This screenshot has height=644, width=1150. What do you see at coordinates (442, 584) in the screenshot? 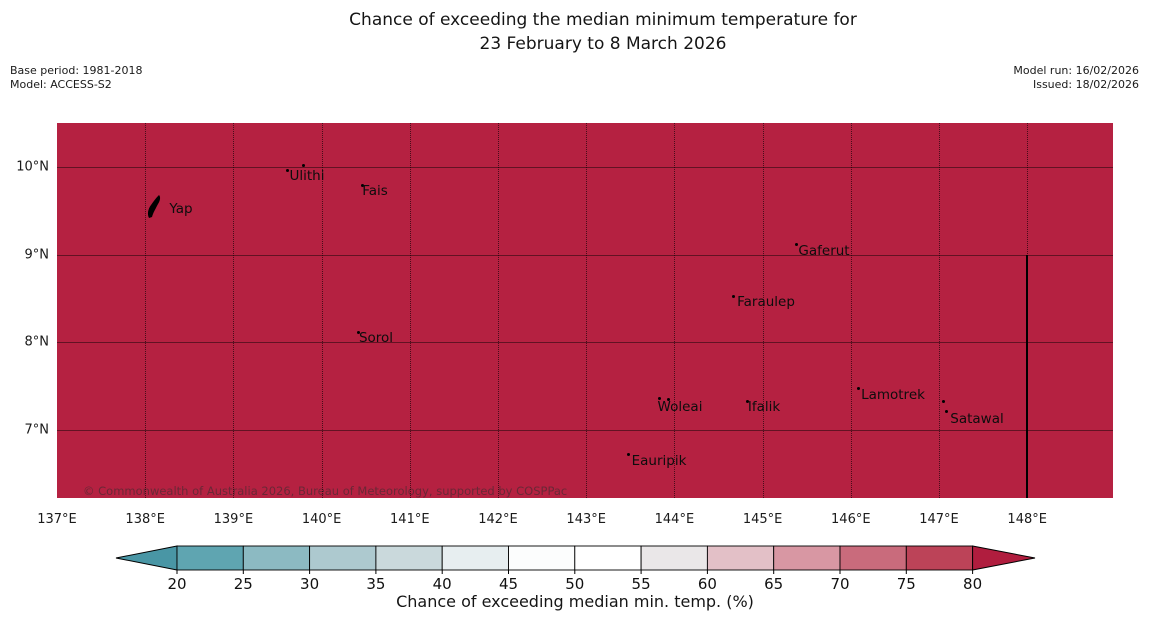
I see `colorbar-tick-label: 40` at bounding box center [442, 584].